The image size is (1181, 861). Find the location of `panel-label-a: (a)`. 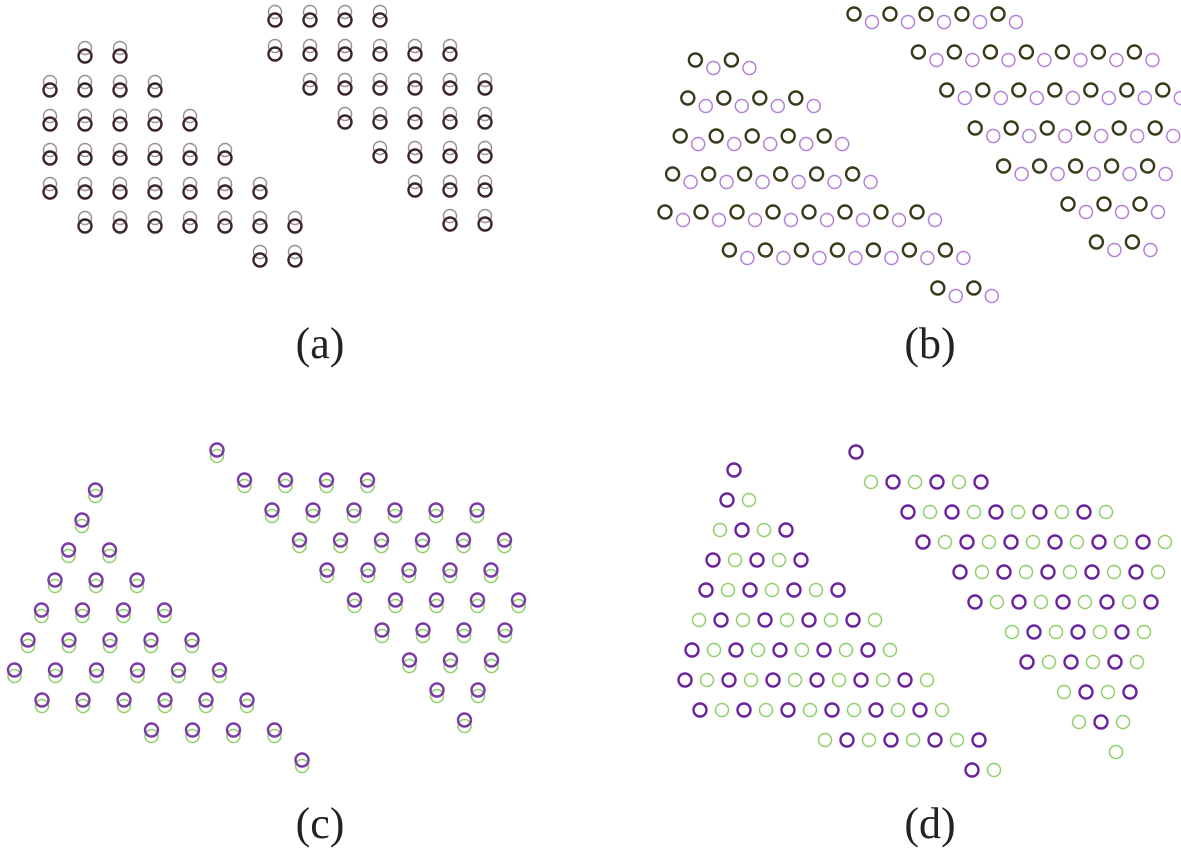

panel-label-a: (a) is located at coordinates (320, 343).